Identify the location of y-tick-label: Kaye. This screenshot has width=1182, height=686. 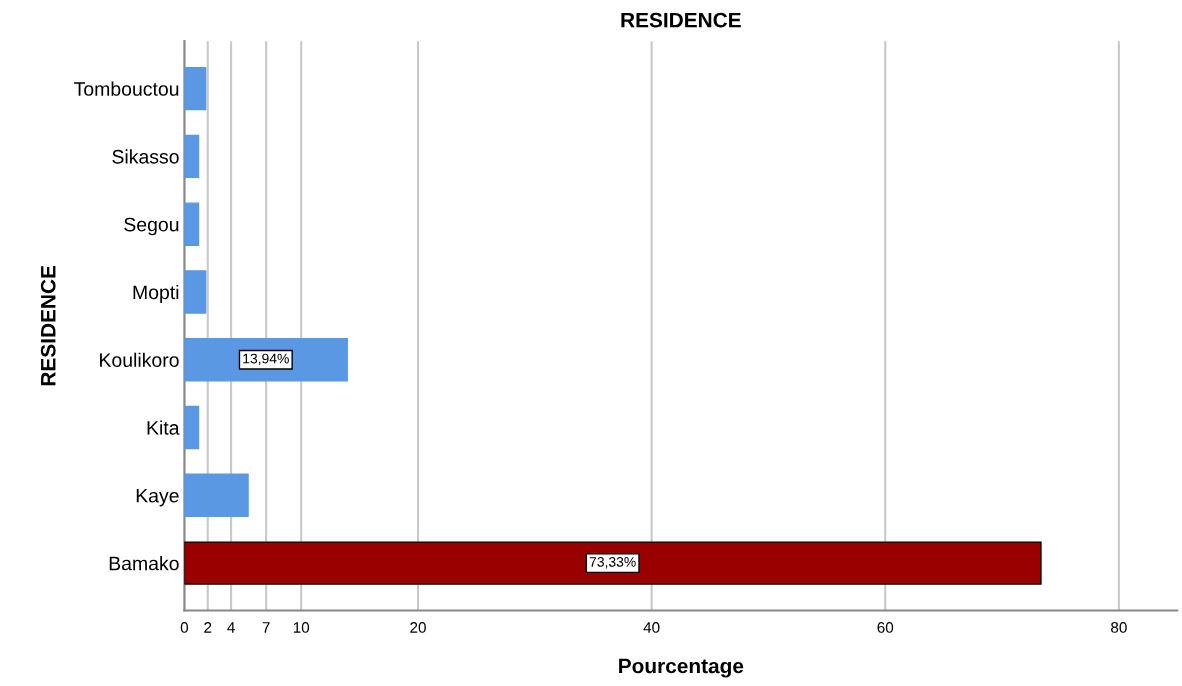
(157, 497).